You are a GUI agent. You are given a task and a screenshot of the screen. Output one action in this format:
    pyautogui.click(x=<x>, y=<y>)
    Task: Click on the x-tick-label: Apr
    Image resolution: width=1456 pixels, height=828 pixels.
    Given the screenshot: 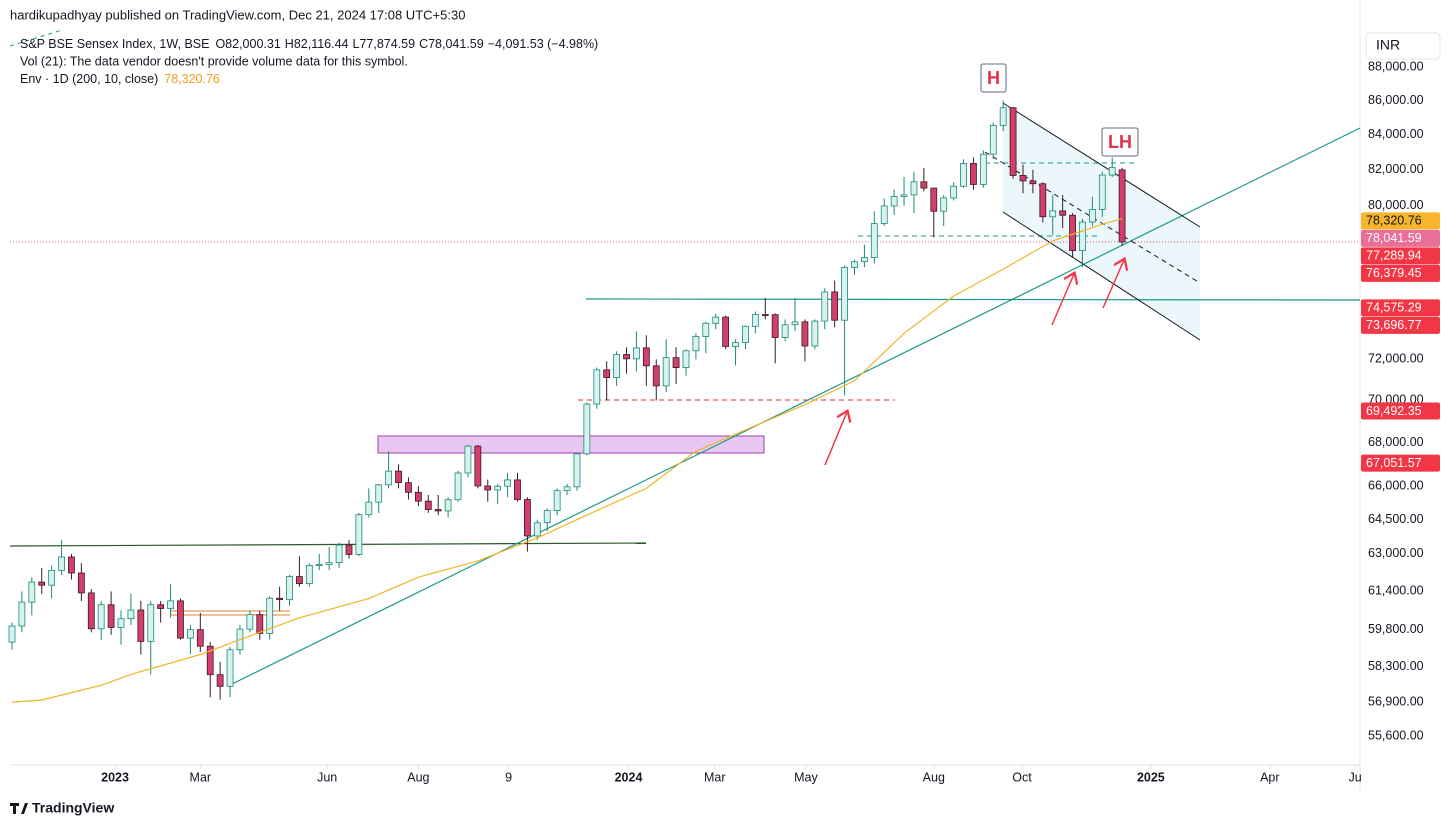 What is the action you would take?
    pyautogui.click(x=1269, y=777)
    